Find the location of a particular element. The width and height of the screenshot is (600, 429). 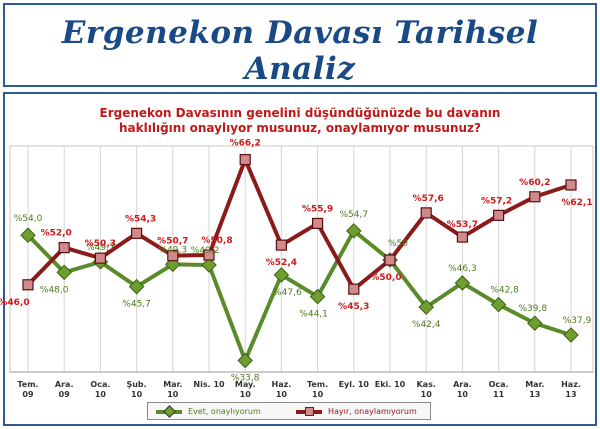

data-label-evet: %39,8 is located at coordinates (533, 309).